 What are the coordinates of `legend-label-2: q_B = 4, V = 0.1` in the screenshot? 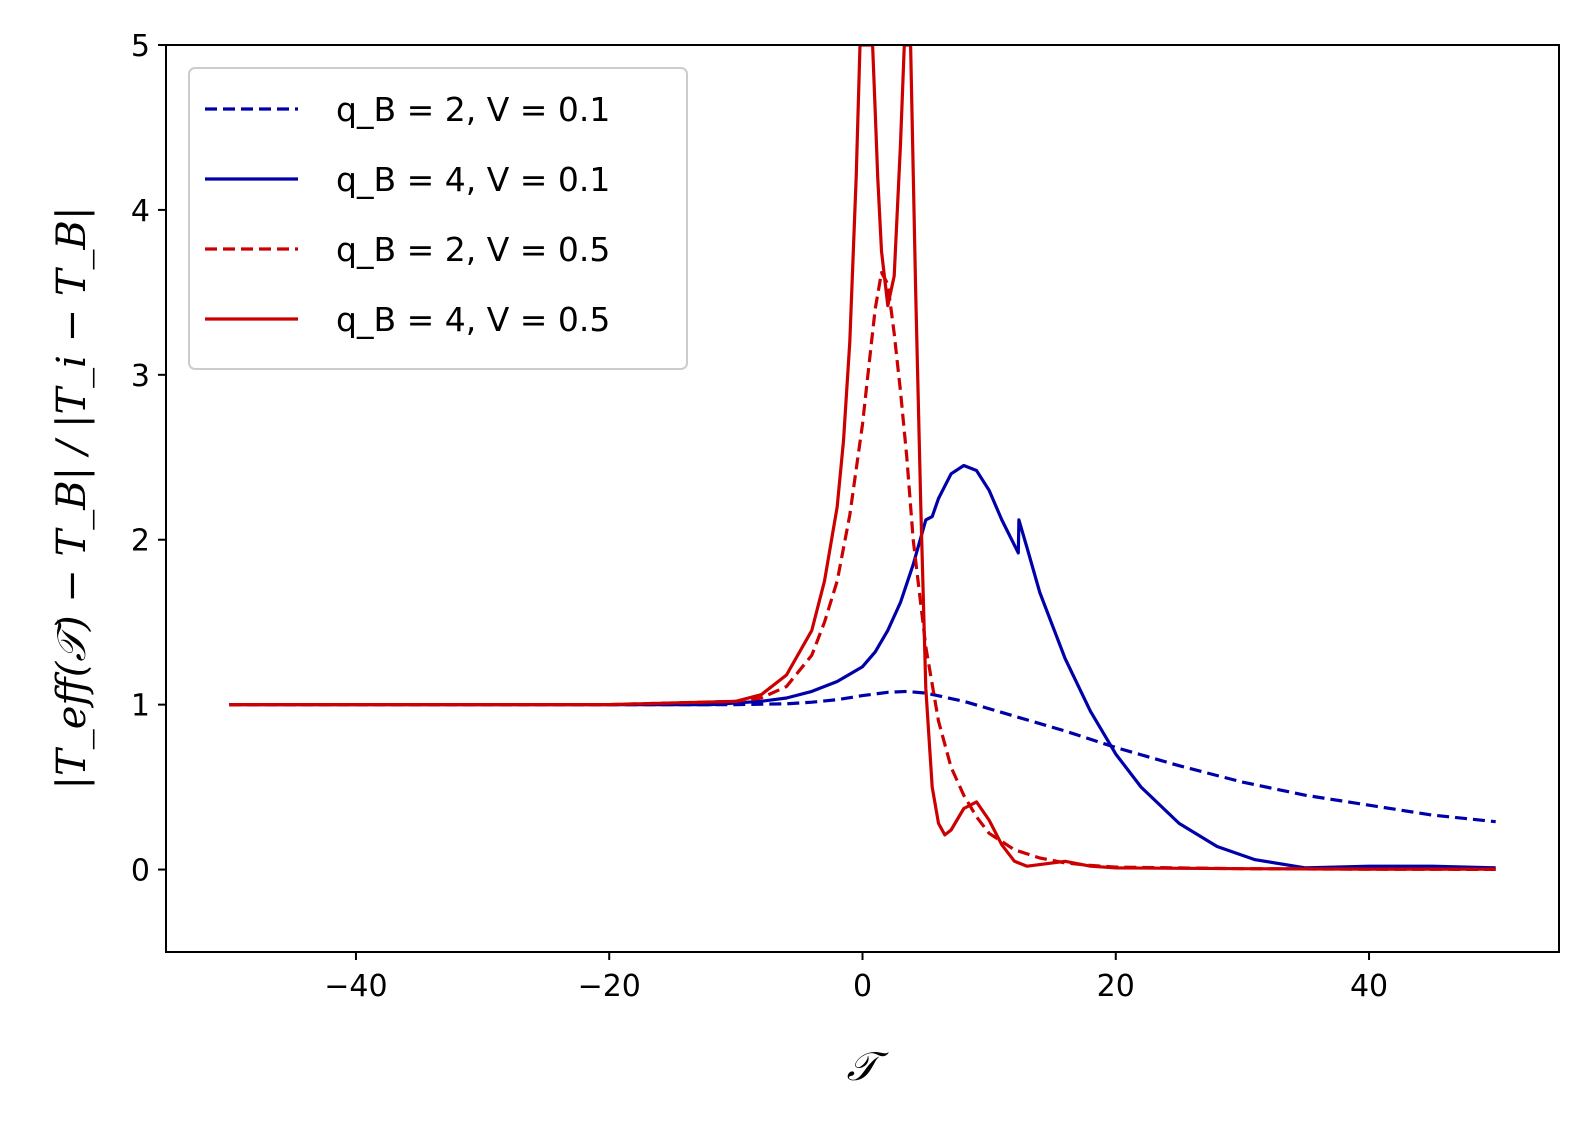 It's located at (473, 179).